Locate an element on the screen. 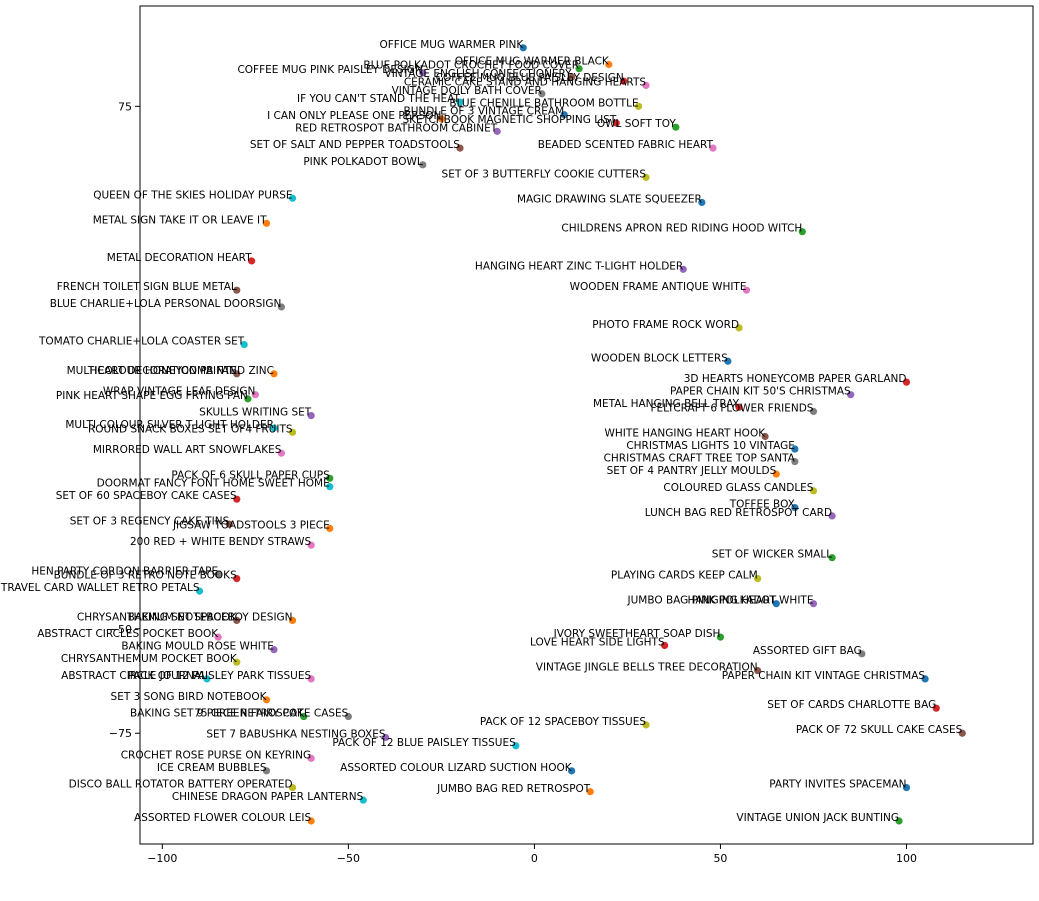  overlay-point-label: 75 GREEN FAIRY CAKE CASES is located at coordinates (271, 714).